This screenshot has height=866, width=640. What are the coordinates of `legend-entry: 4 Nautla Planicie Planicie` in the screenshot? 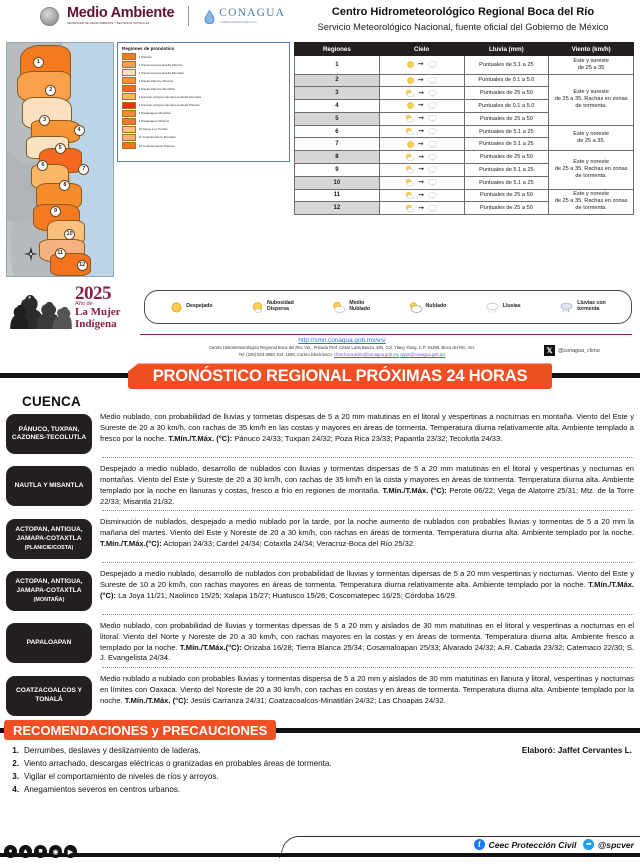 It's located at (204, 81).